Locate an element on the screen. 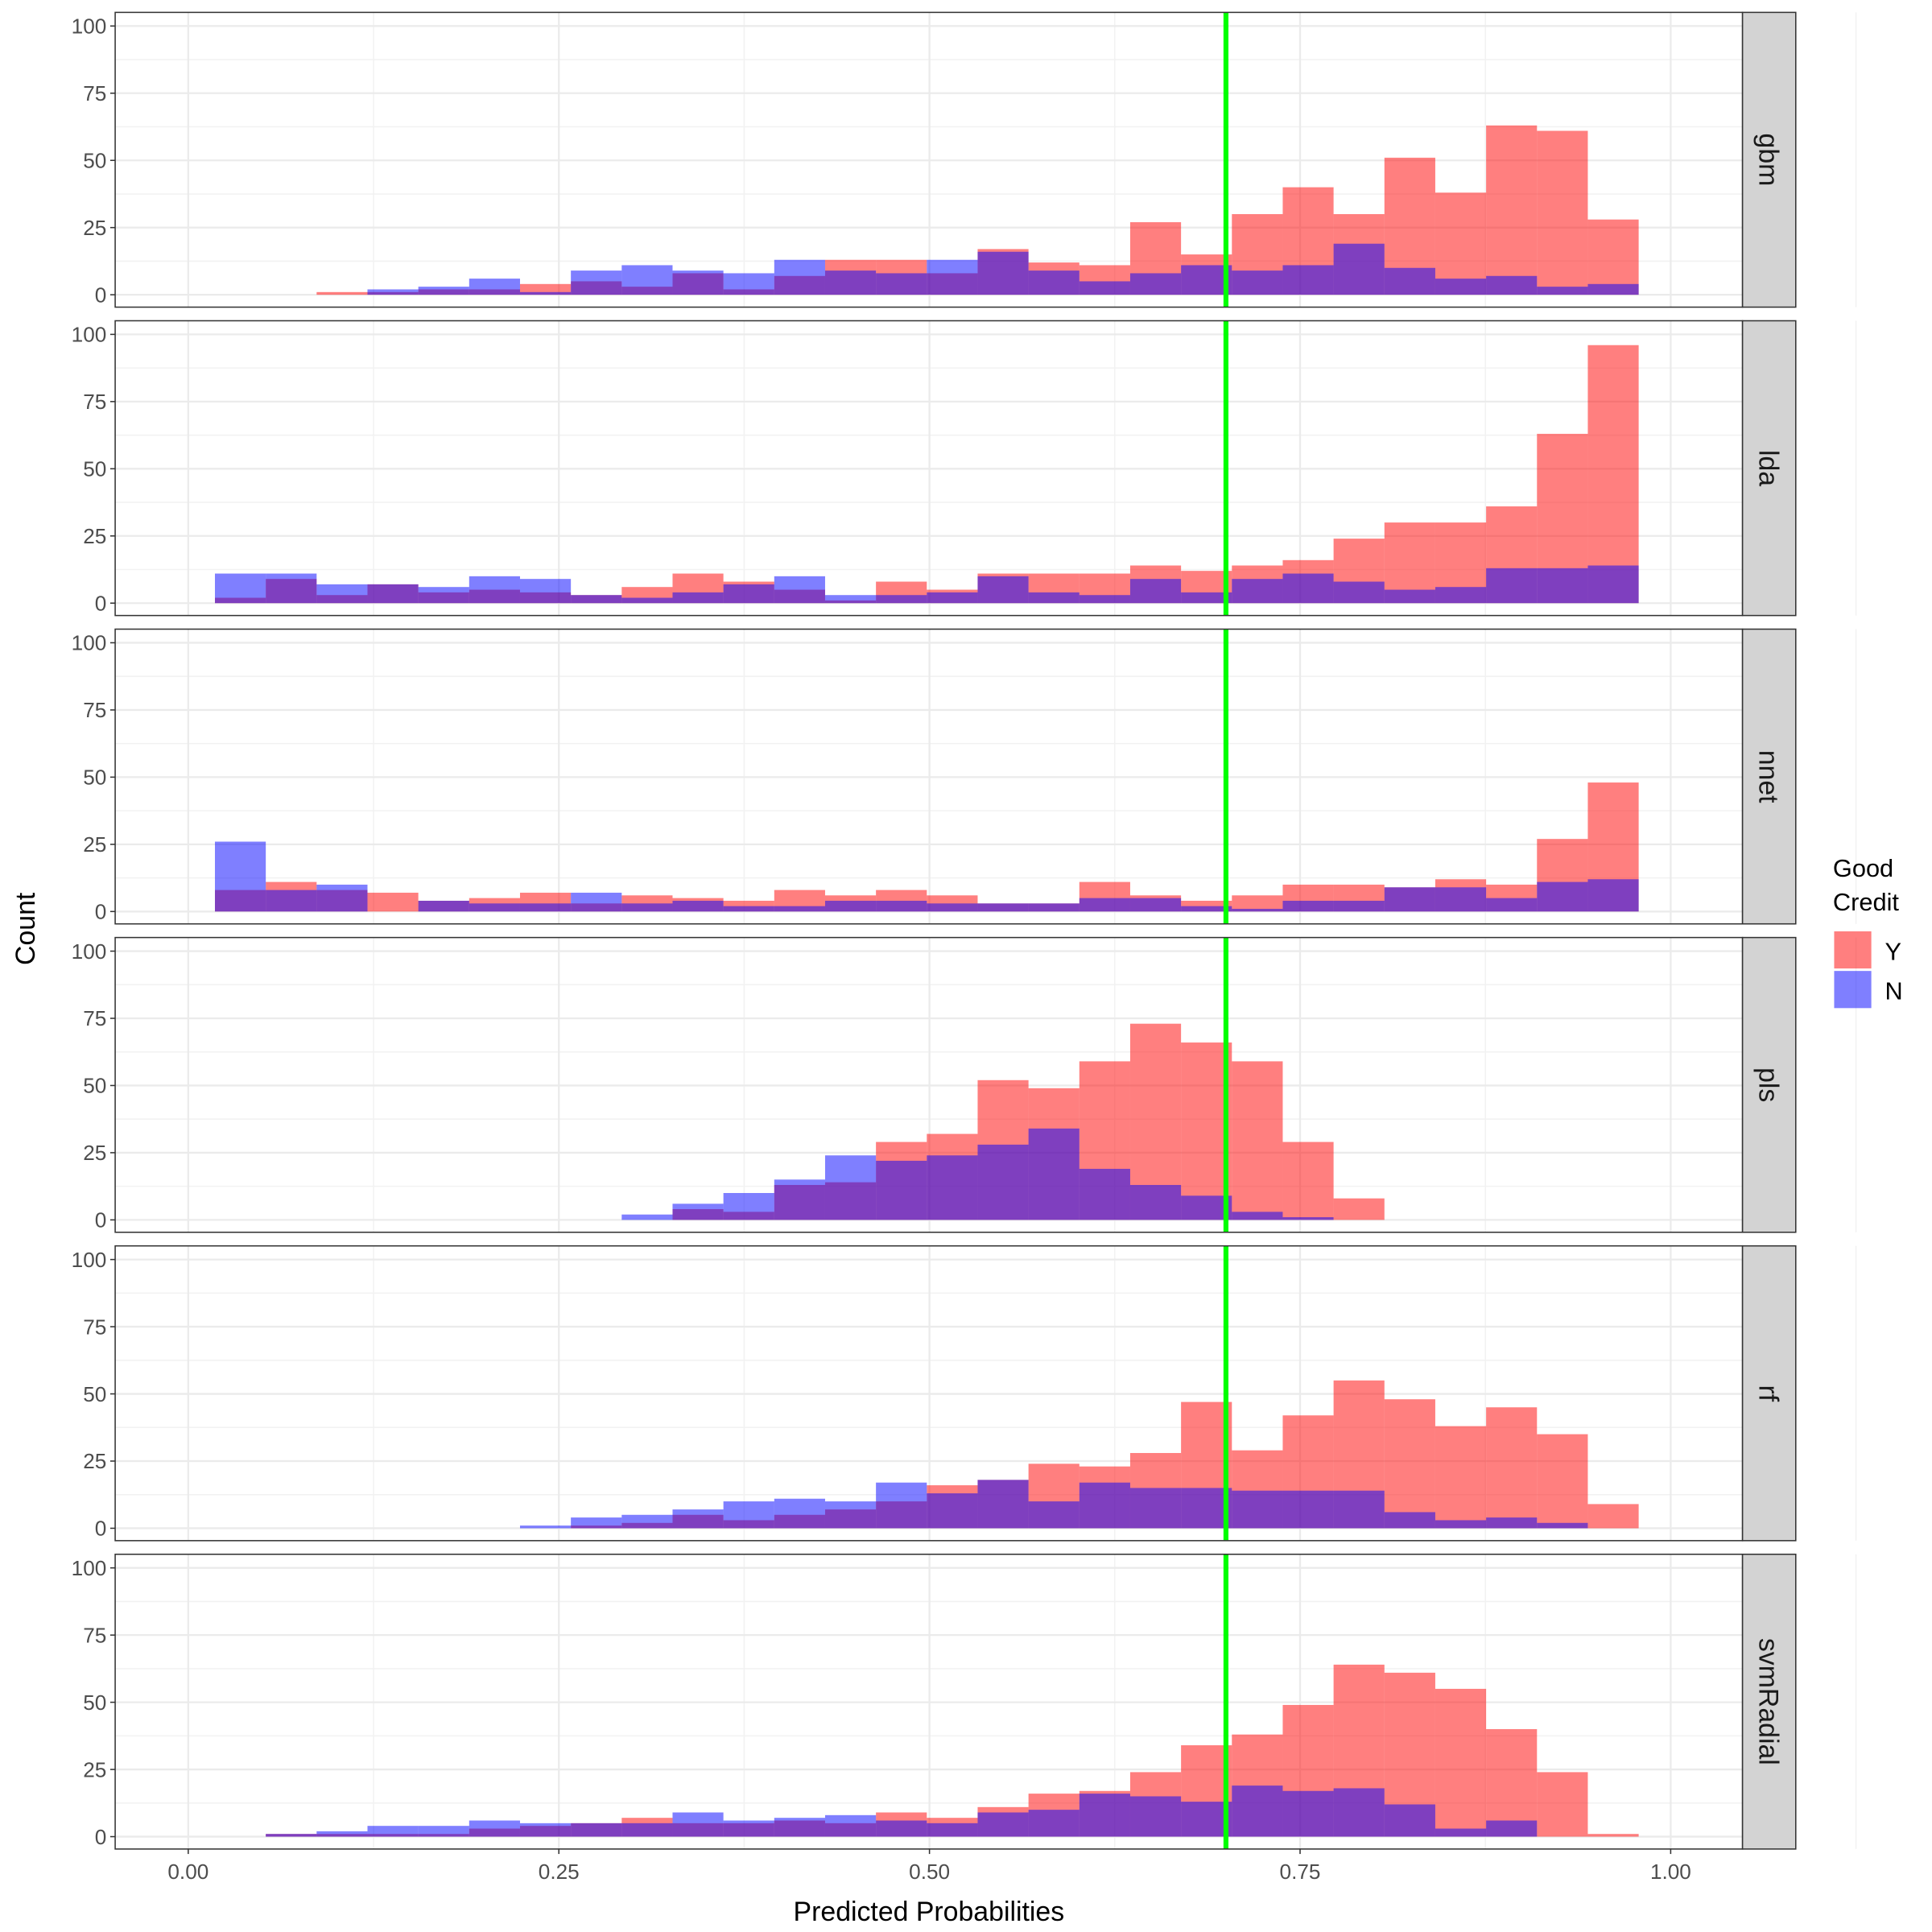 This screenshot has height=1932, width=1932. facet-strip-label: gbm is located at coordinates (1768, 160).